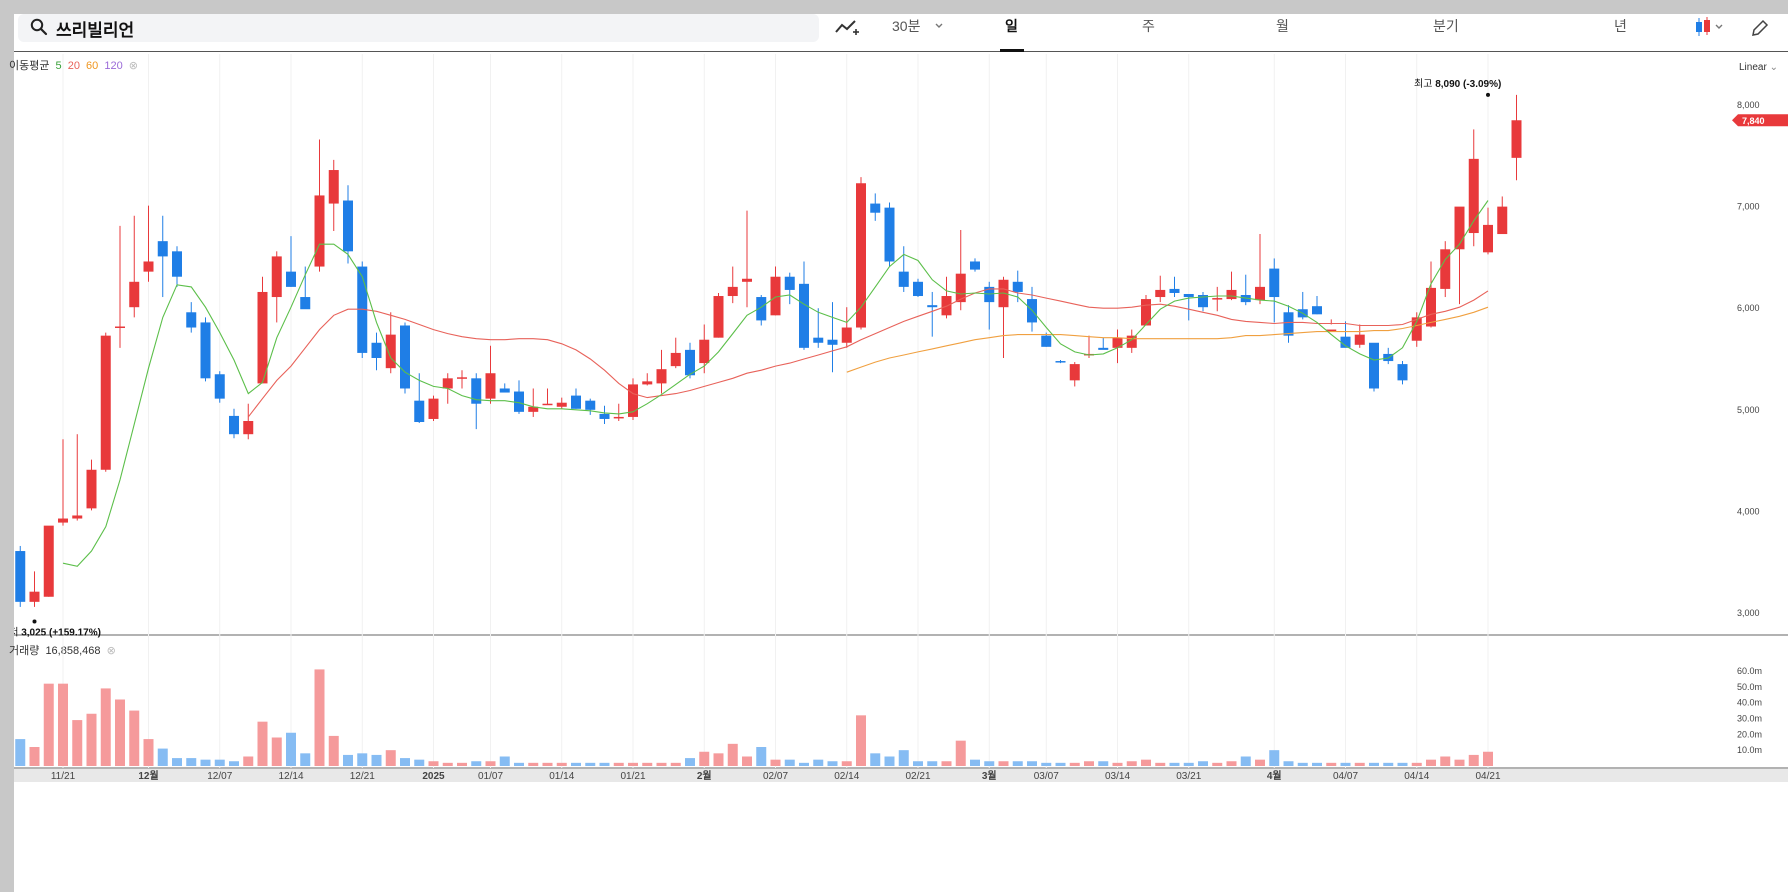 Image resolution: width=1788 pixels, height=892 pixels. I want to click on volume-legend: 거래량 16,858,468 ⊗, so click(64, 650).